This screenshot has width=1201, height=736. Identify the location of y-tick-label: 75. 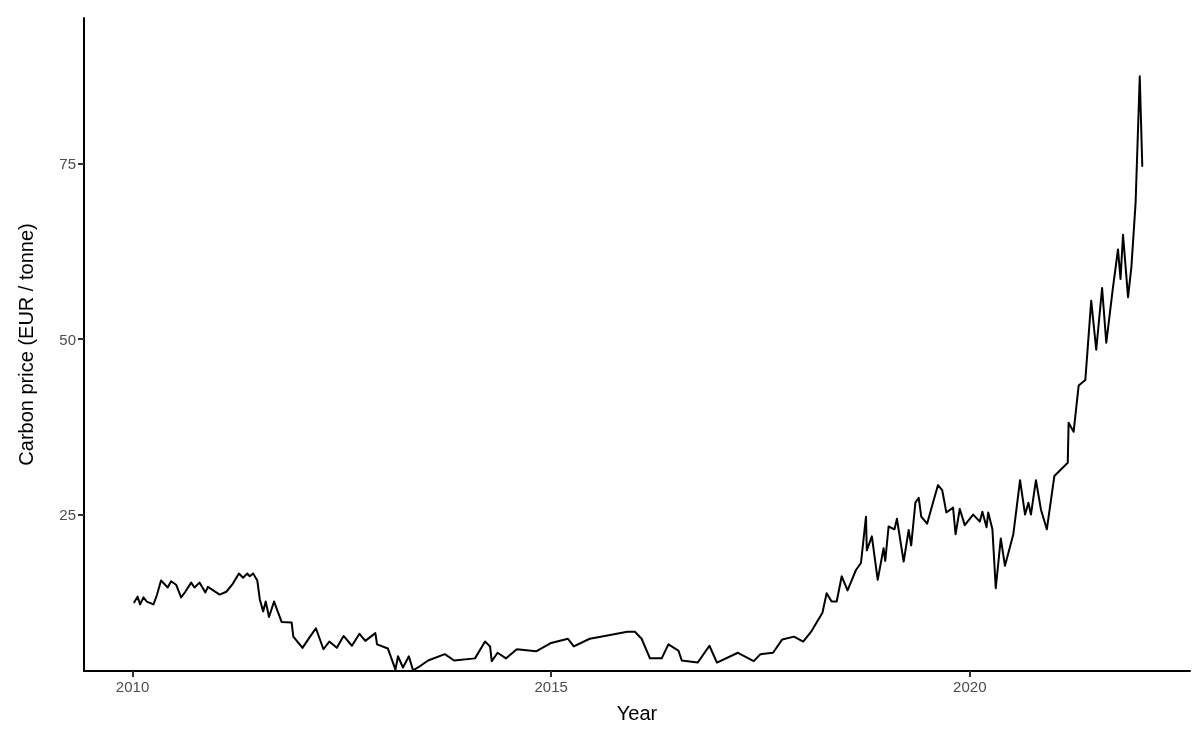
(67, 164).